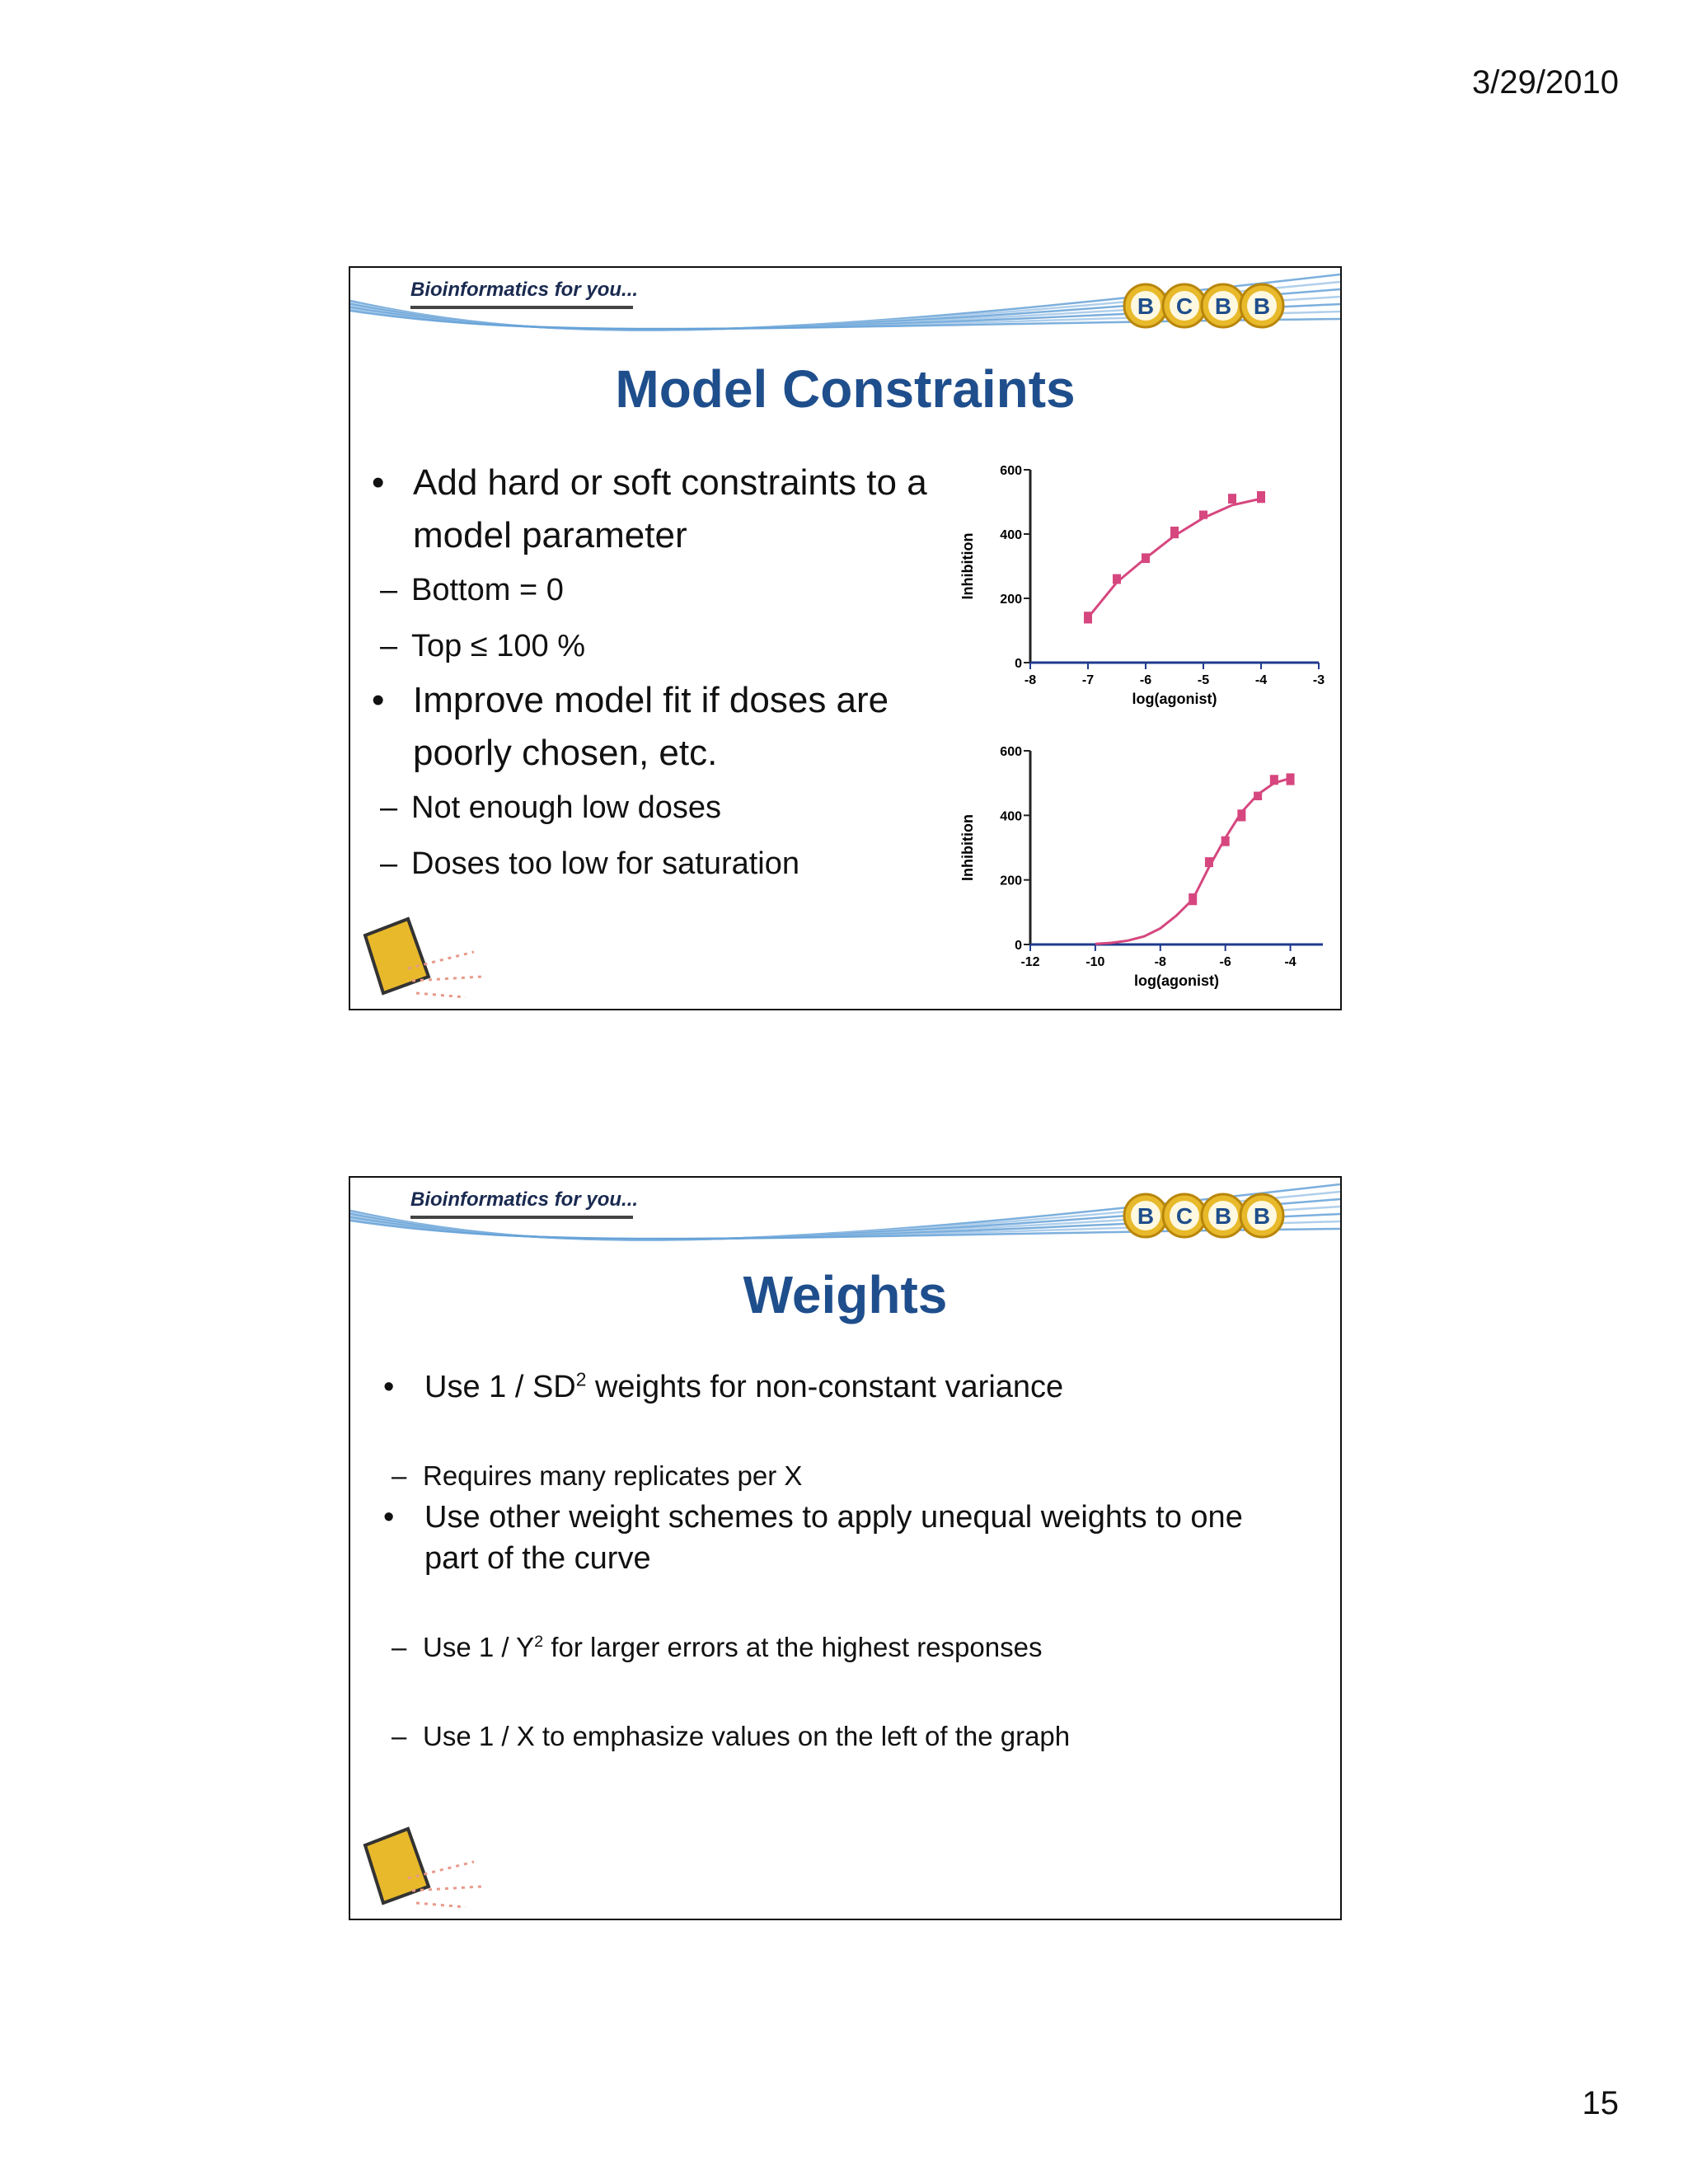 Image resolution: width=1688 pixels, height=2184 pixels. What do you see at coordinates (1319, 680) in the screenshot?
I see `x-tick-label: -3` at bounding box center [1319, 680].